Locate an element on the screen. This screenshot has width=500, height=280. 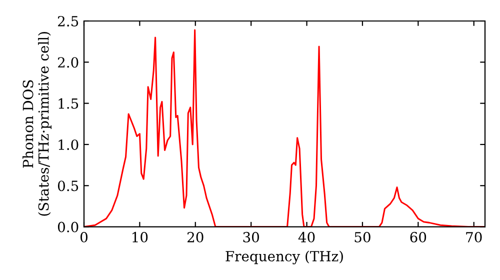
y-axis-title: Phonon DOS (States/THz·primitive cell) is located at coordinates (37, 124).